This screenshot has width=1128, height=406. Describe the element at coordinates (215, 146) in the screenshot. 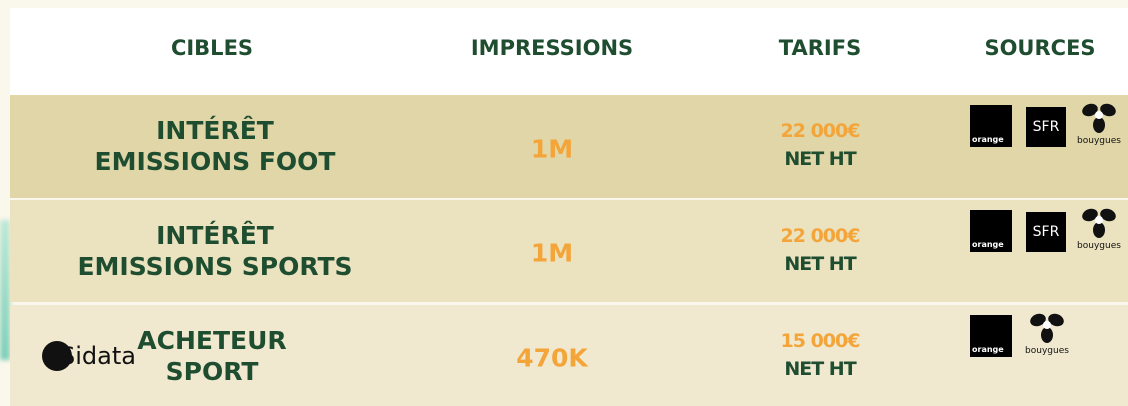

I see `target: INTÉRÊT EMISSIONS FOOT` at that location.